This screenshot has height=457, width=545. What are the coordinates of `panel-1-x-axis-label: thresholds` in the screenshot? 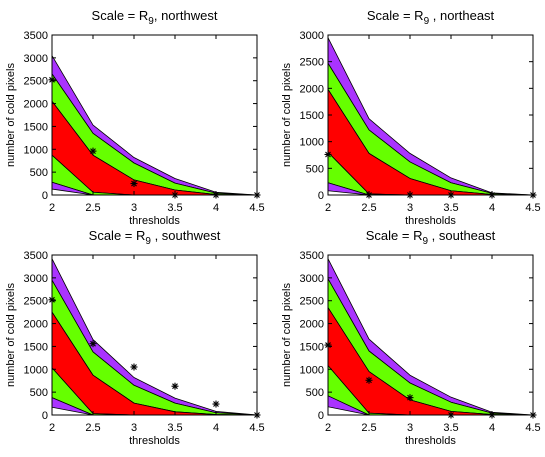 It's located at (154, 221).